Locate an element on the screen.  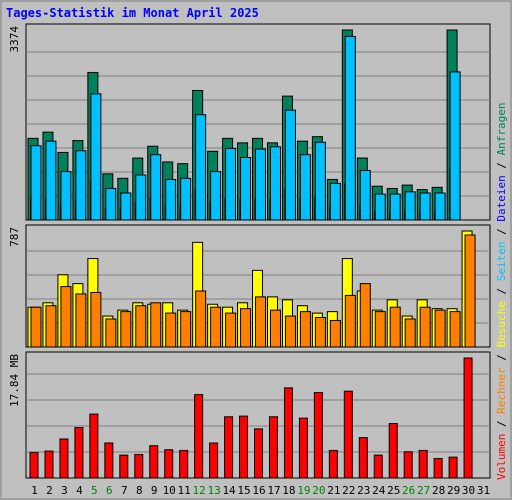
day-label: 17 is located at coordinates (273, 490).